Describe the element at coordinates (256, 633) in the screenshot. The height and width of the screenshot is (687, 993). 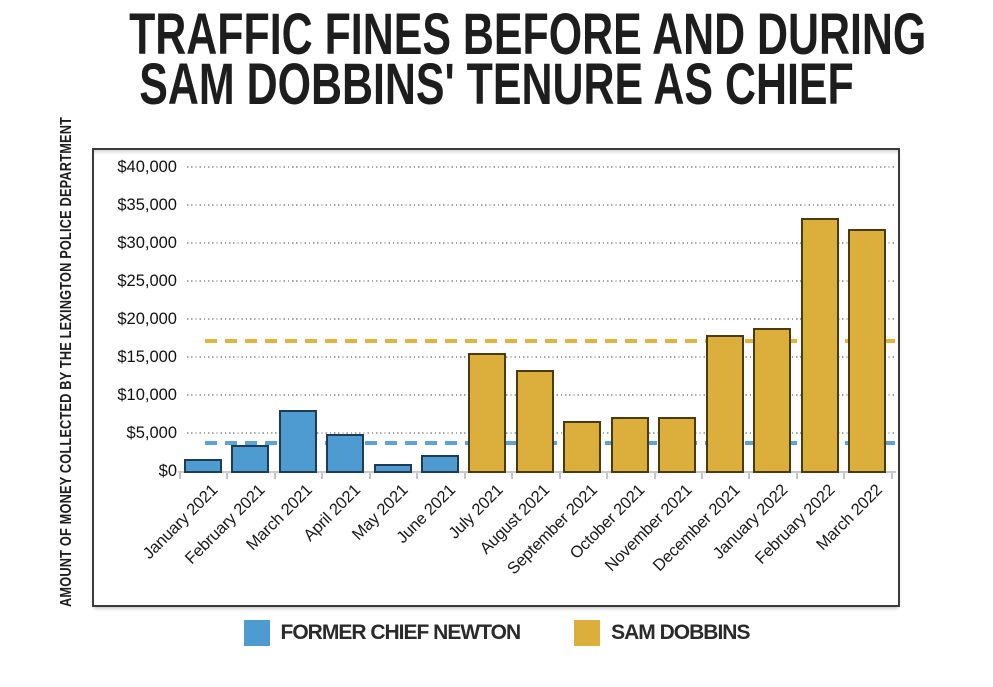
I see `legend-swatch-newton` at that location.